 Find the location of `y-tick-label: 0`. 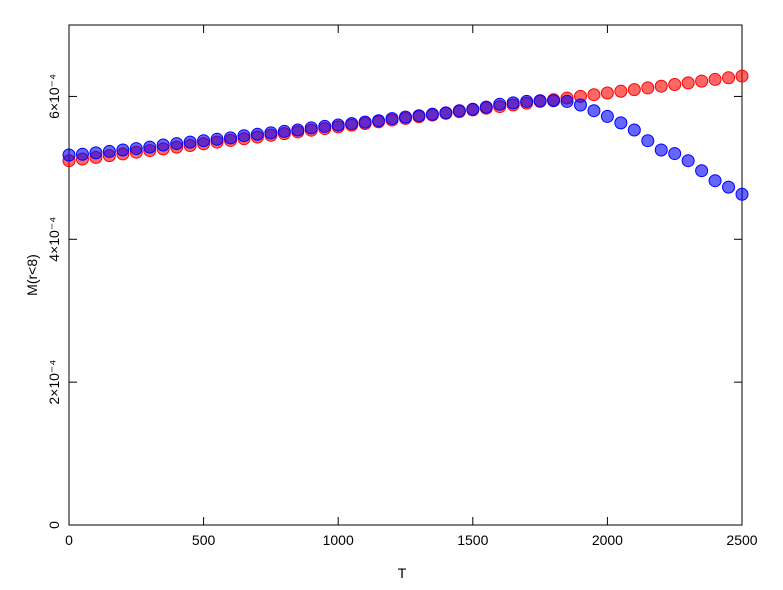

y-tick-label: 0 is located at coordinates (54, 525).